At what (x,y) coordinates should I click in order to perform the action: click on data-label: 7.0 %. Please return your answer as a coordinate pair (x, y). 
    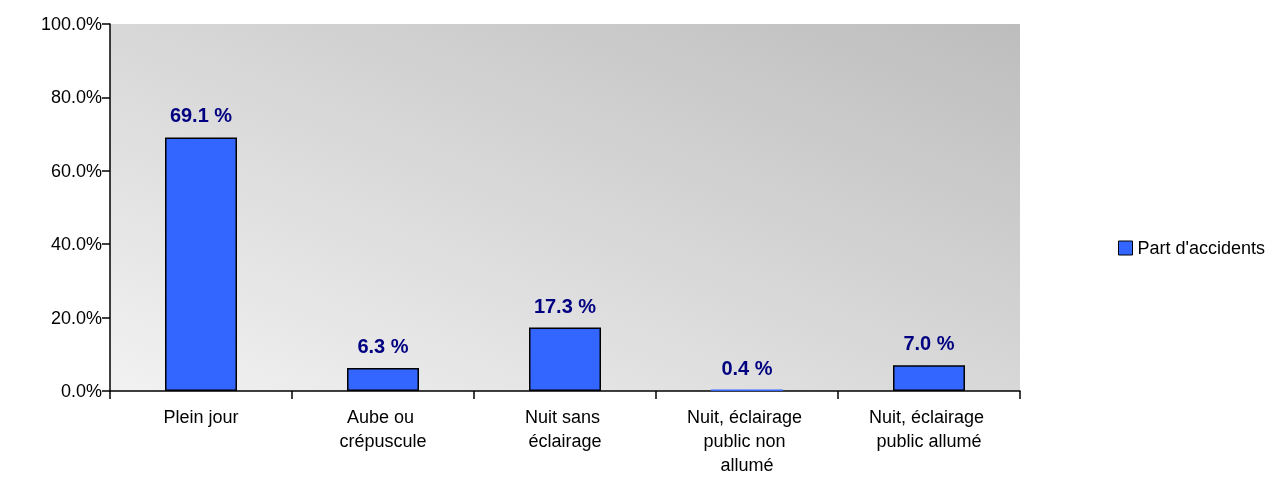
    Looking at the image, I should click on (929, 343).